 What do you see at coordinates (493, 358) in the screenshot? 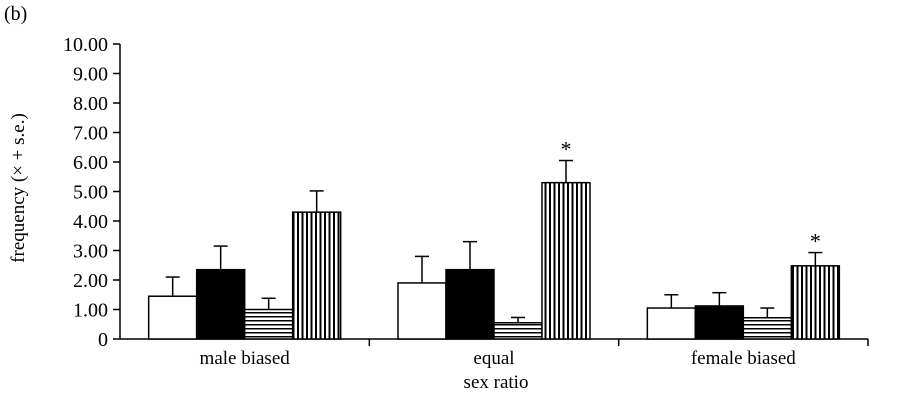
I see `x-category-label: equal` at bounding box center [493, 358].